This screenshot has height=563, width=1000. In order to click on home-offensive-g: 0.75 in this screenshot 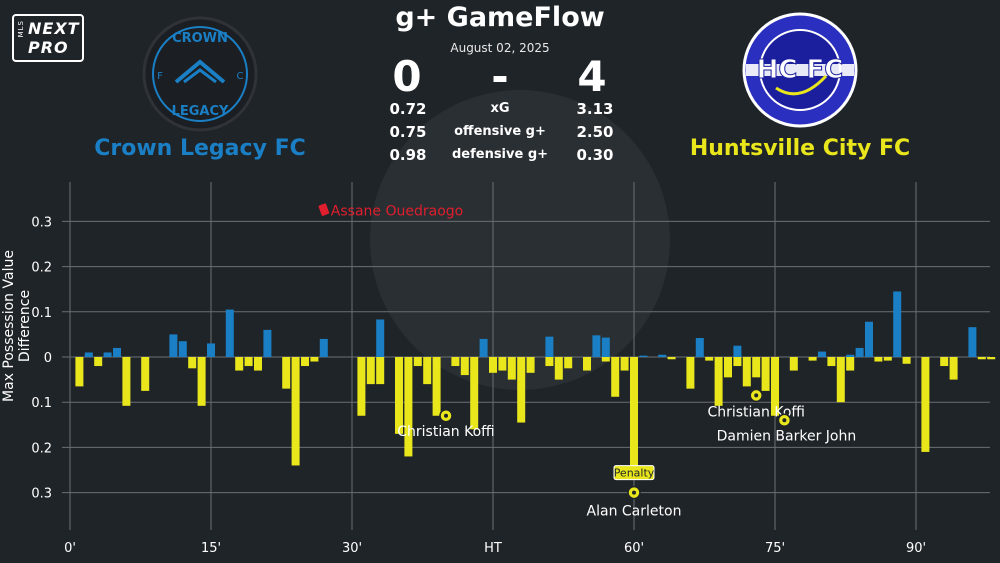, I will do `click(408, 132)`.